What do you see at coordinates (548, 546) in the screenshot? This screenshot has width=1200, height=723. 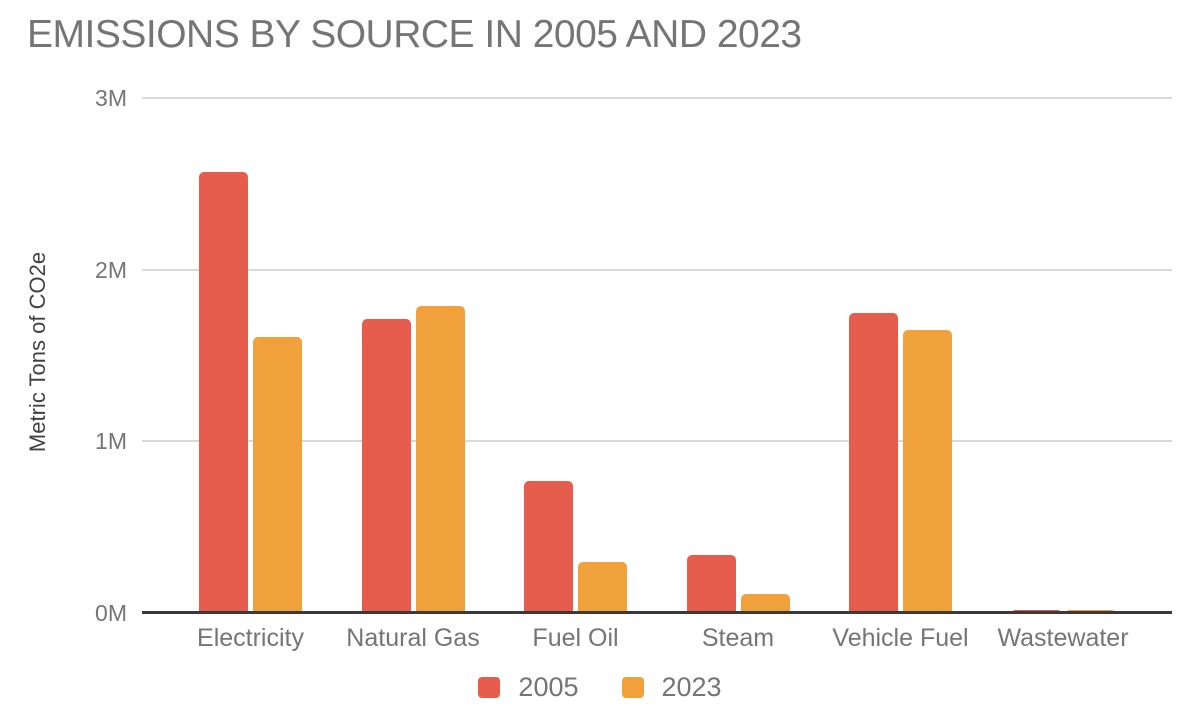 I see `bar-2005-fuel-oil` at bounding box center [548, 546].